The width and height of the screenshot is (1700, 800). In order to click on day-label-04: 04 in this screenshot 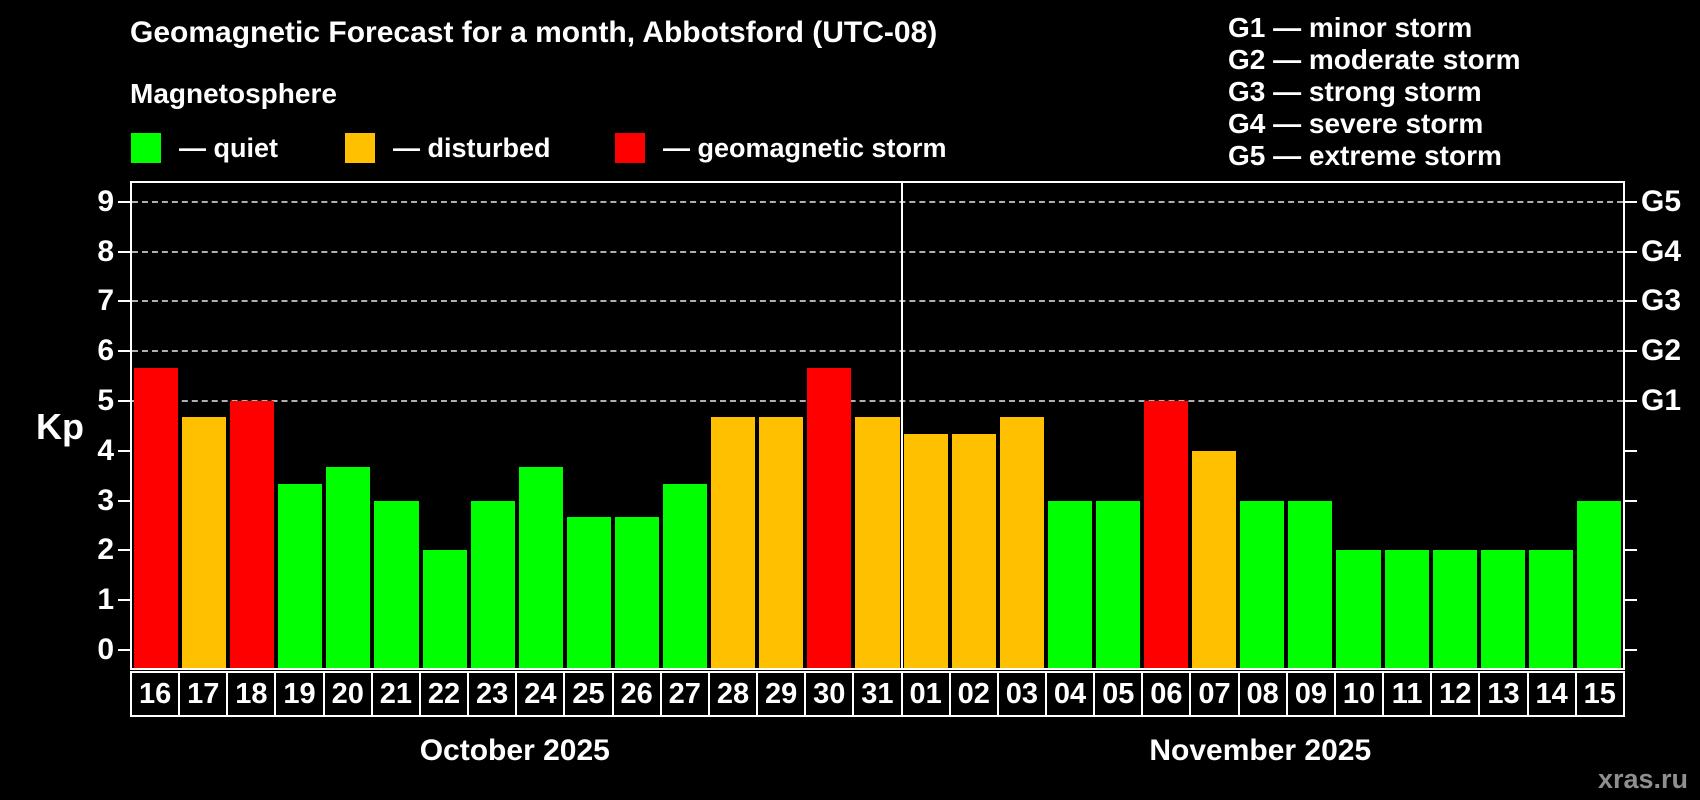, I will do `click(1070, 694)`.